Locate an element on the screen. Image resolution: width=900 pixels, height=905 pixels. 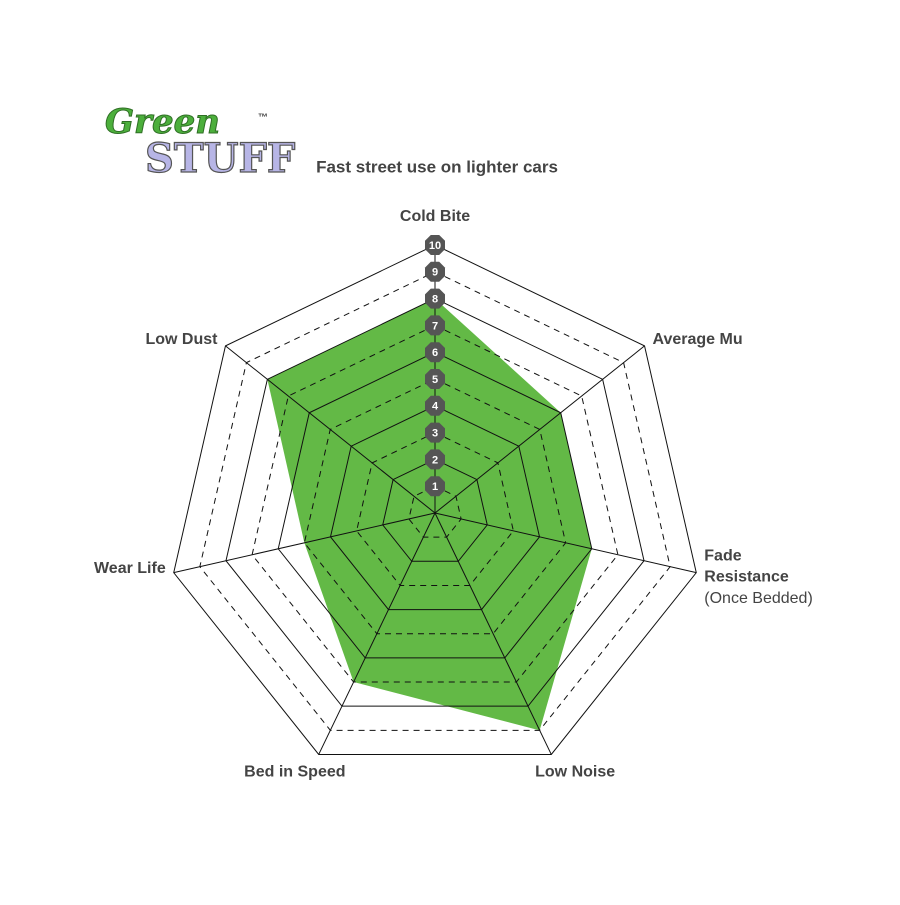
category-label: Cold Bite is located at coordinates (435, 216).